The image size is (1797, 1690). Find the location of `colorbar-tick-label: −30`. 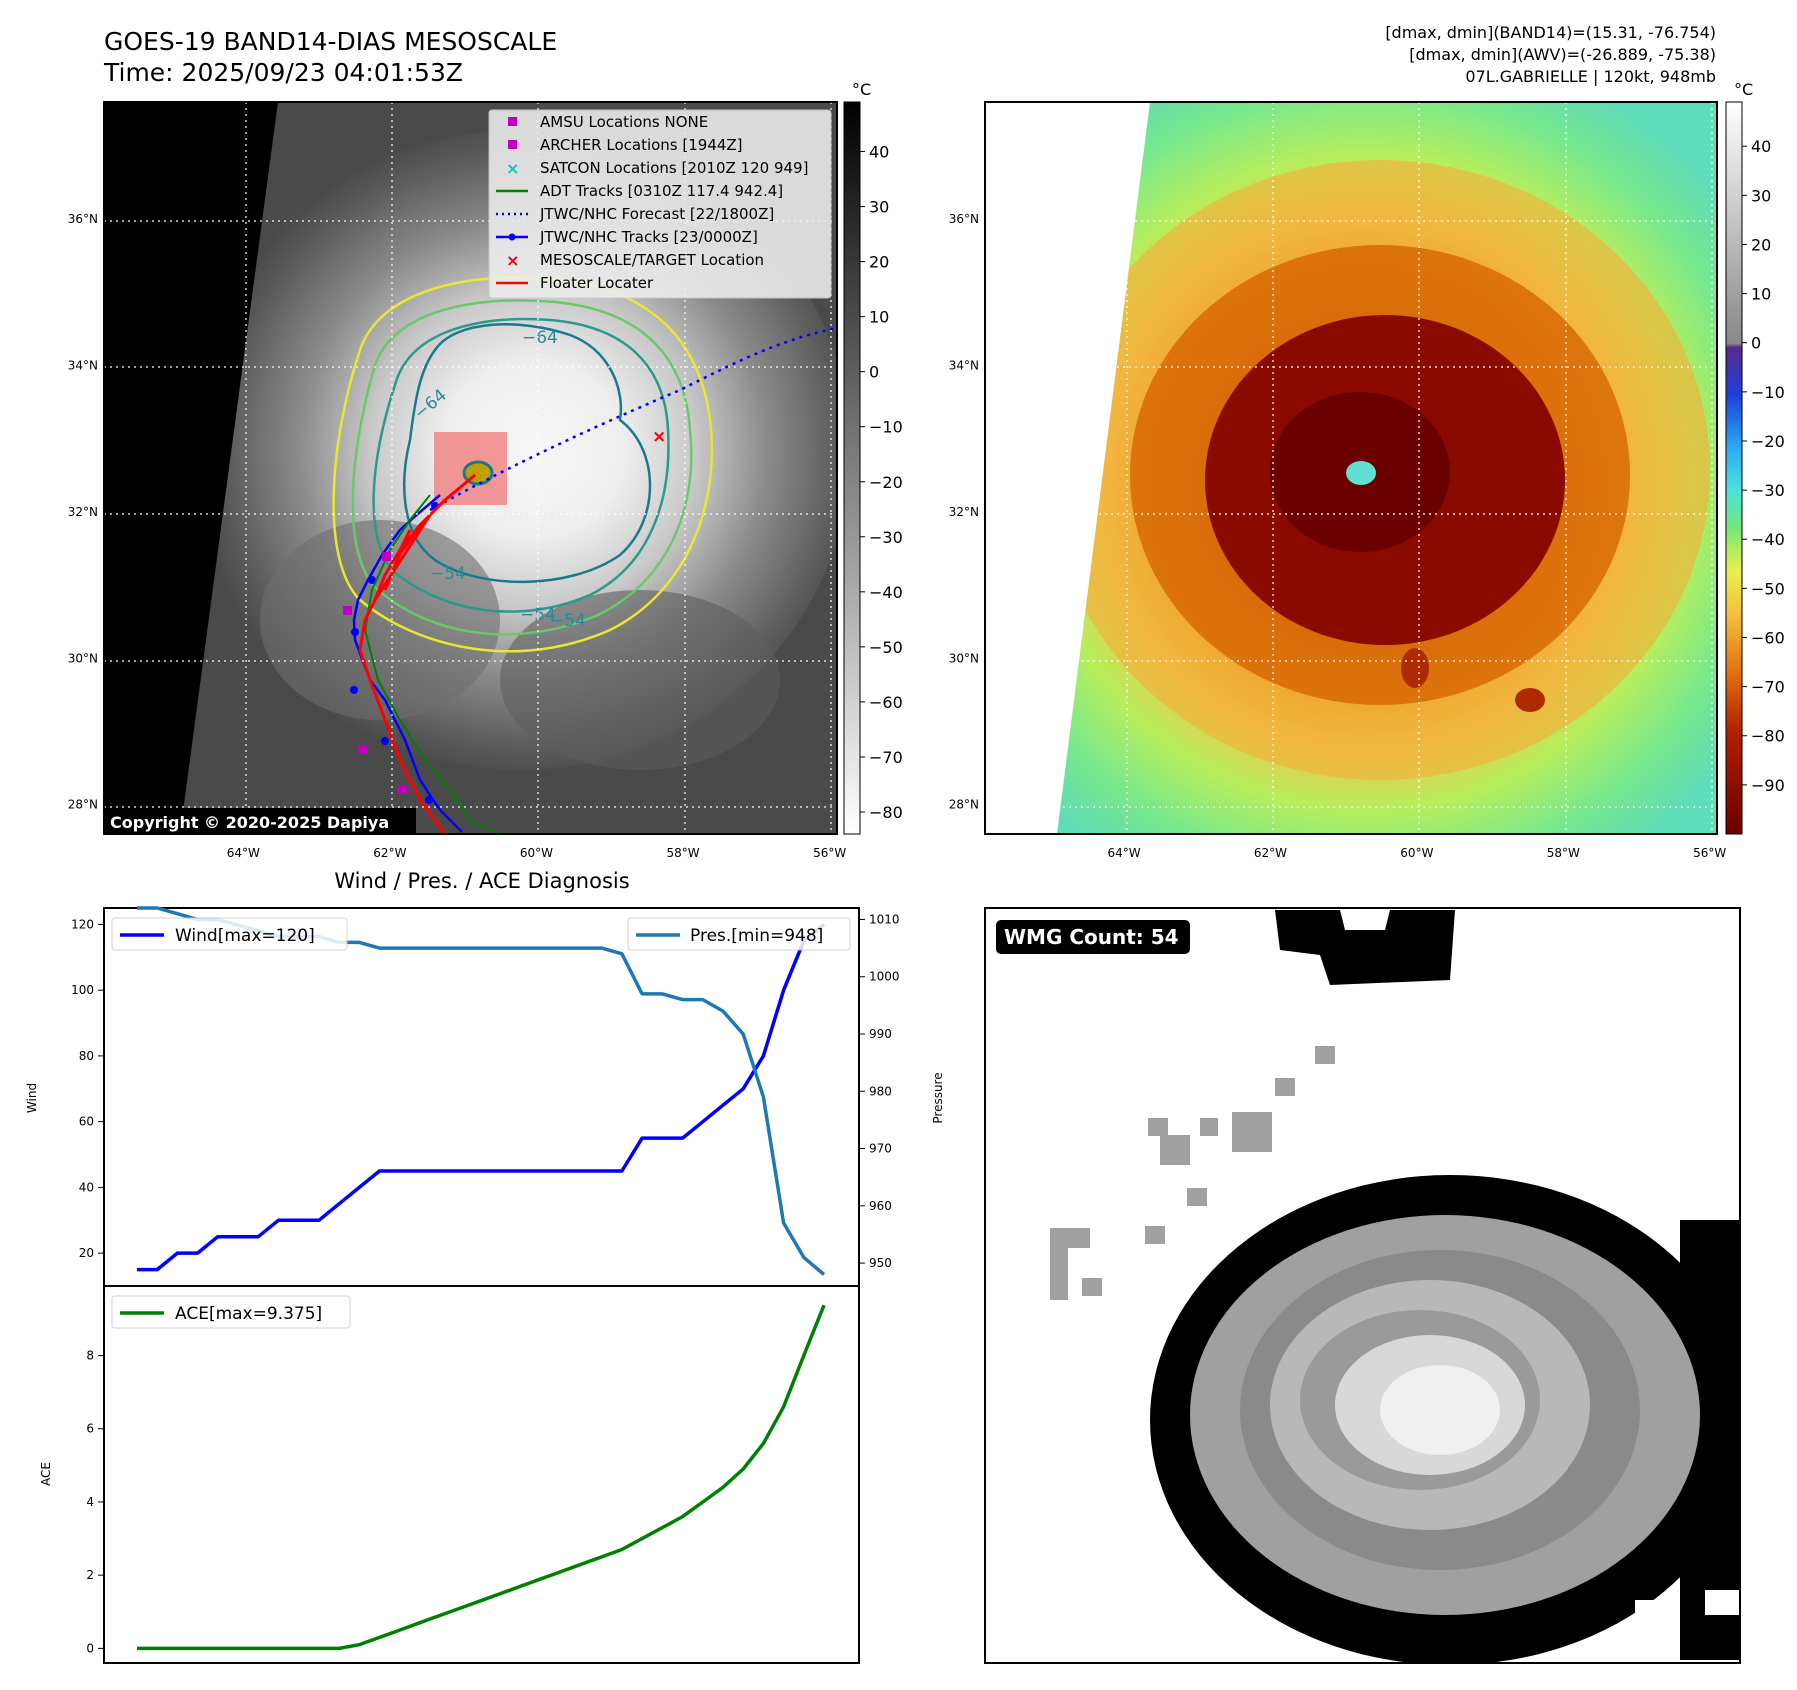

colorbar-tick-label: −30 is located at coordinates (1768, 490).